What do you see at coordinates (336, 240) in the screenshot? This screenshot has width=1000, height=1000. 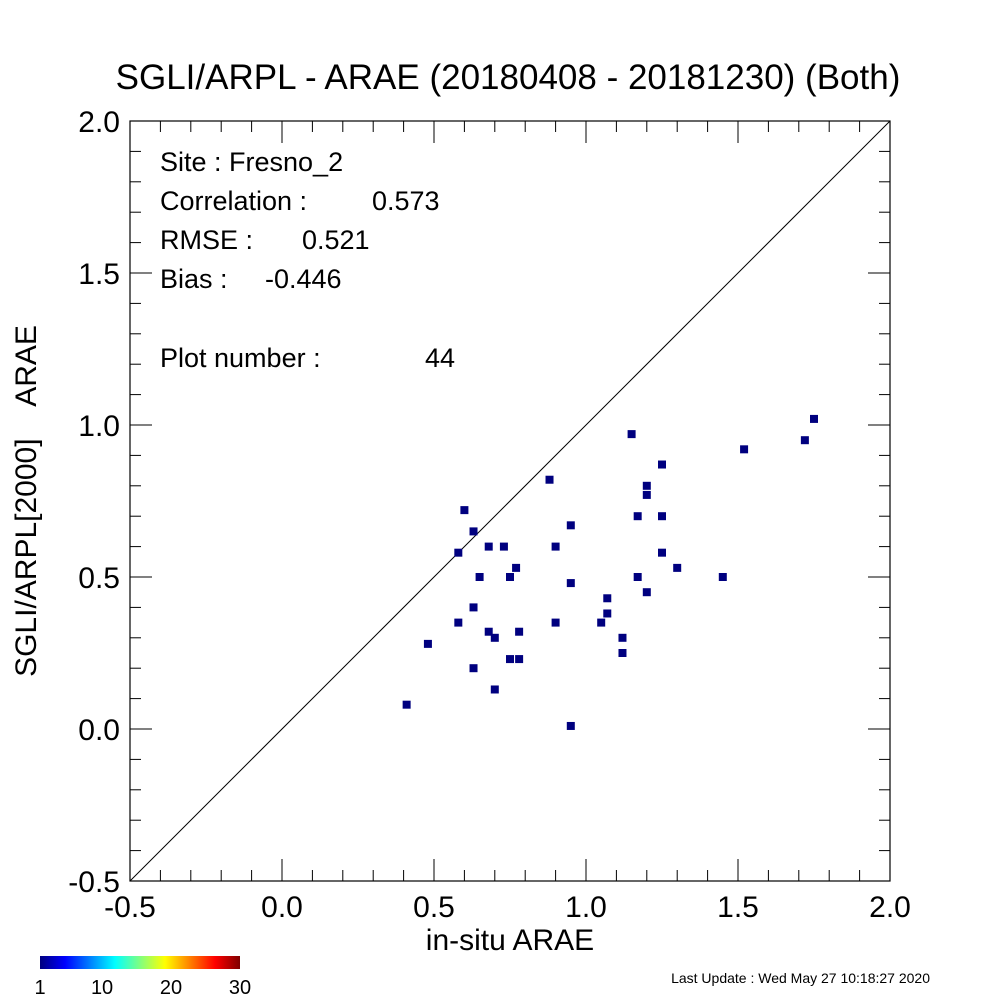 I see `rmse-value: 0.521` at bounding box center [336, 240].